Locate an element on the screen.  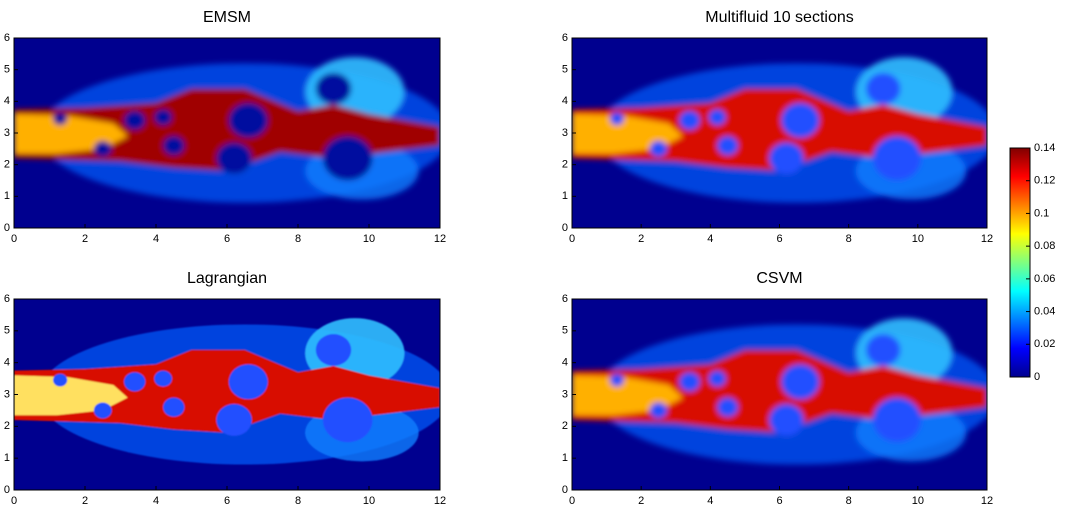
colorbar-tick-label: 0.1 is located at coordinates (1041, 213).